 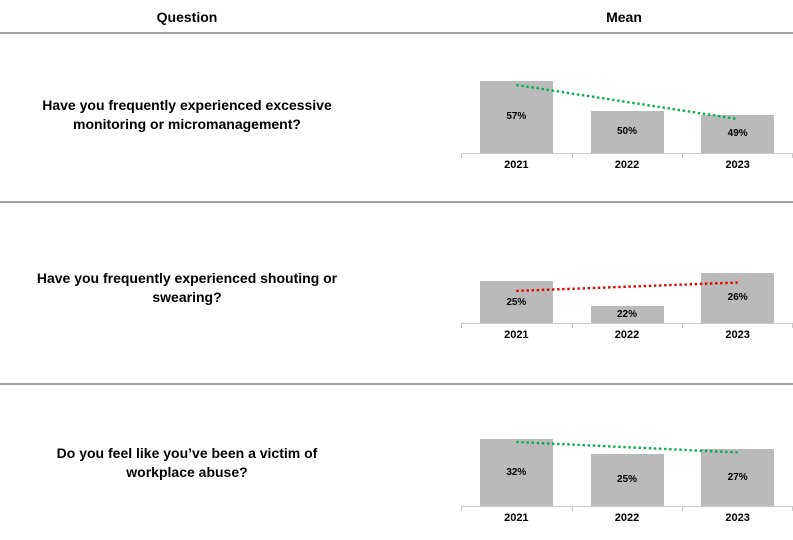 I want to click on bar-2022: 22%, so click(x=627, y=314).